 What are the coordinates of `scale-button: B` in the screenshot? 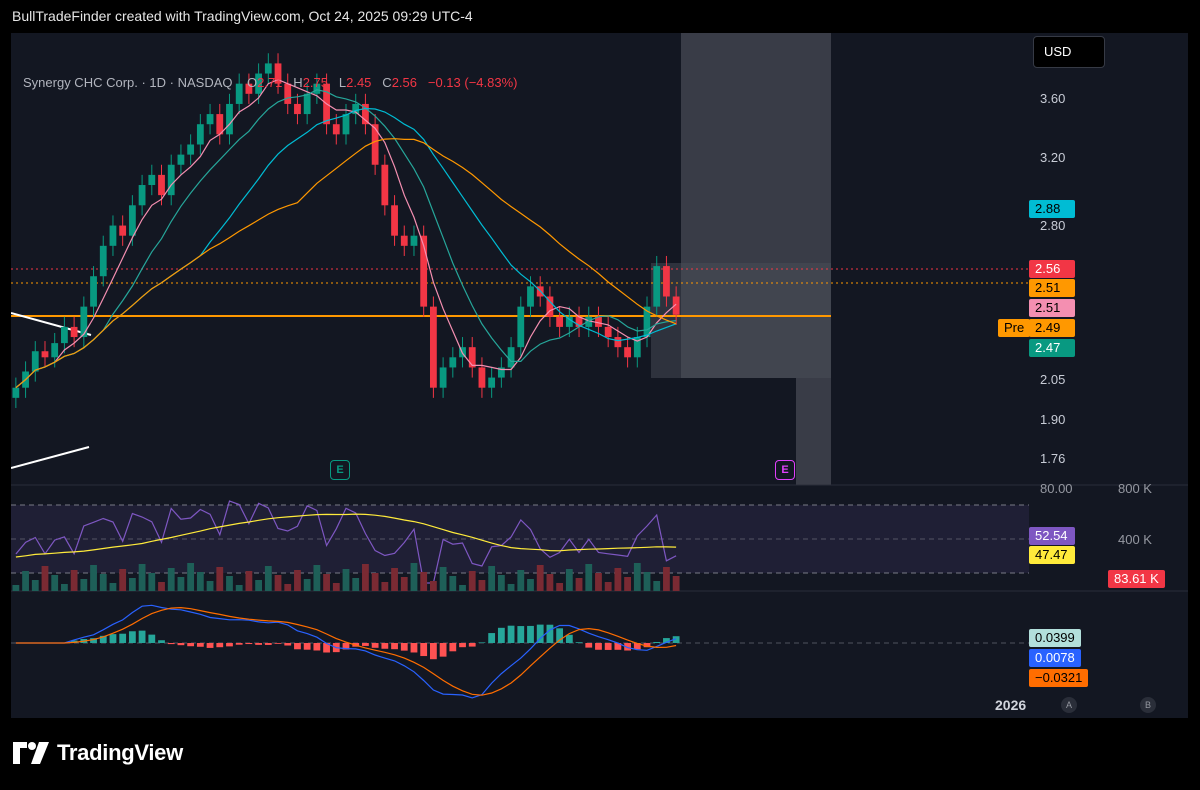 It's located at (1148, 705).